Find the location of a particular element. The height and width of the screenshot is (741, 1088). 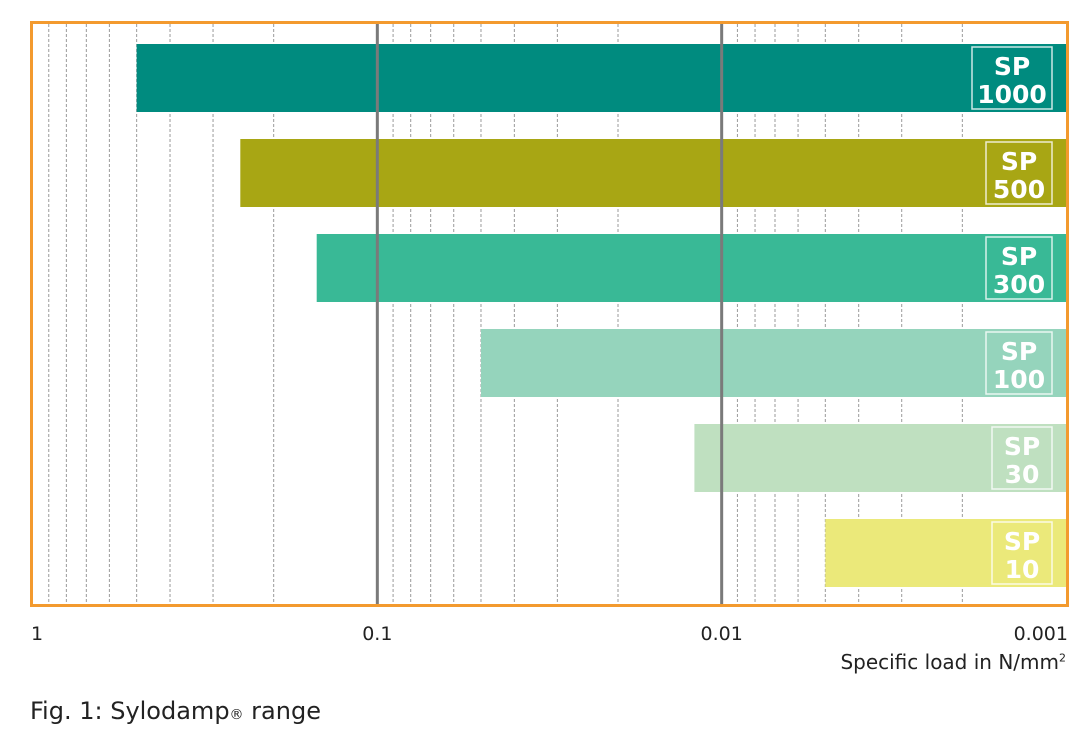

x-tick-label: 0.1 is located at coordinates (377, 634).